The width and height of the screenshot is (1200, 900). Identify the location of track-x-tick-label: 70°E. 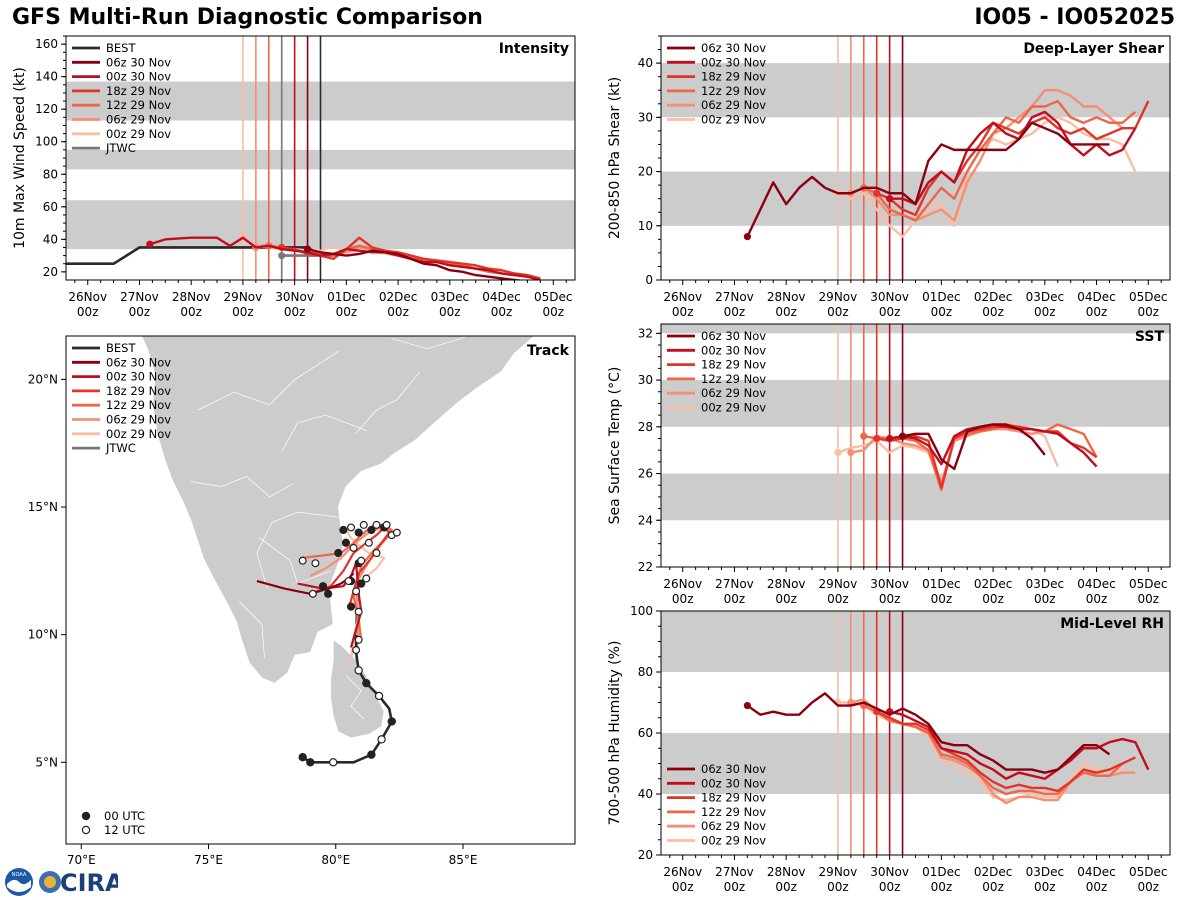
(81, 860).